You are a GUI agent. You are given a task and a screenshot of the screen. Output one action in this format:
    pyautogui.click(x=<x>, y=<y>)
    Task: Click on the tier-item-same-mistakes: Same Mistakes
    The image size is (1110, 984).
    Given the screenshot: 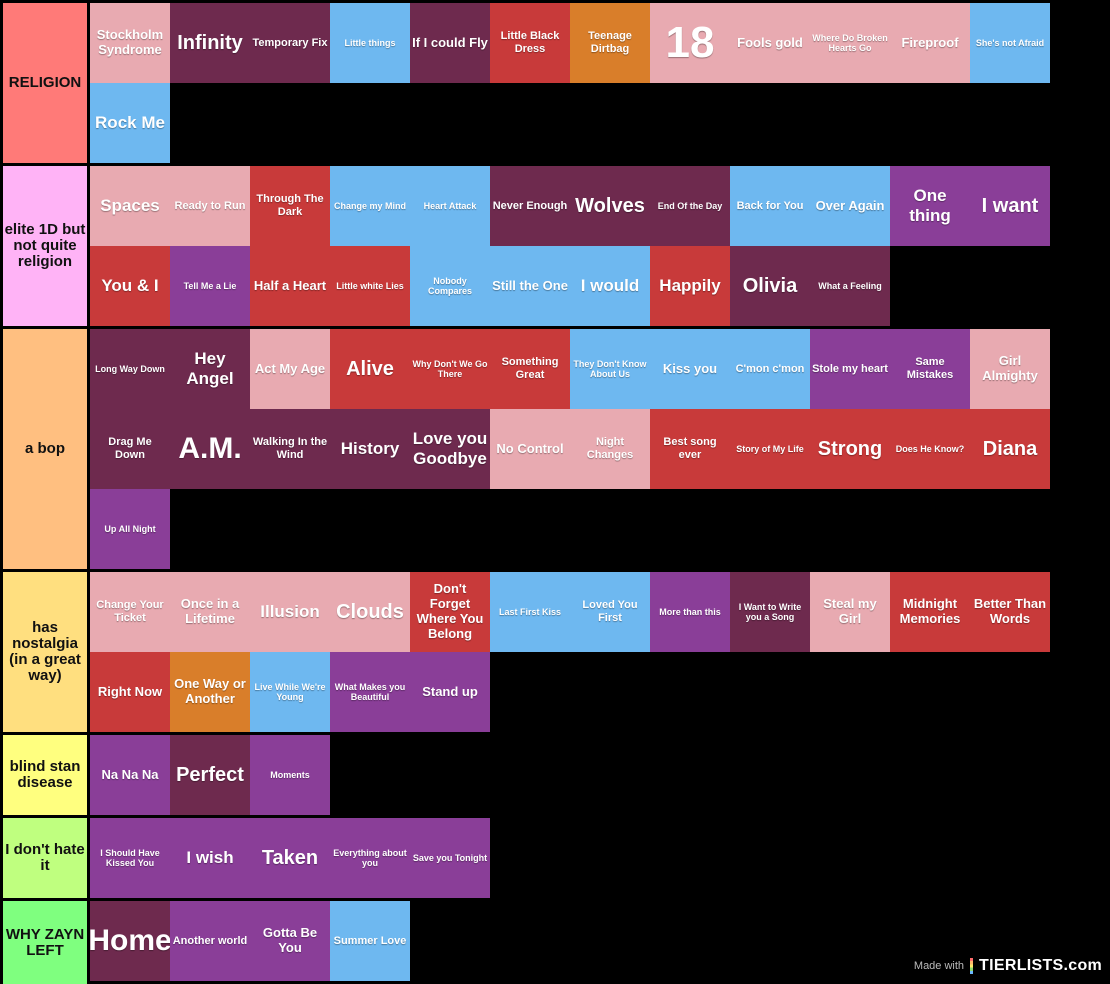 What is the action you would take?
    pyautogui.click(x=930, y=369)
    